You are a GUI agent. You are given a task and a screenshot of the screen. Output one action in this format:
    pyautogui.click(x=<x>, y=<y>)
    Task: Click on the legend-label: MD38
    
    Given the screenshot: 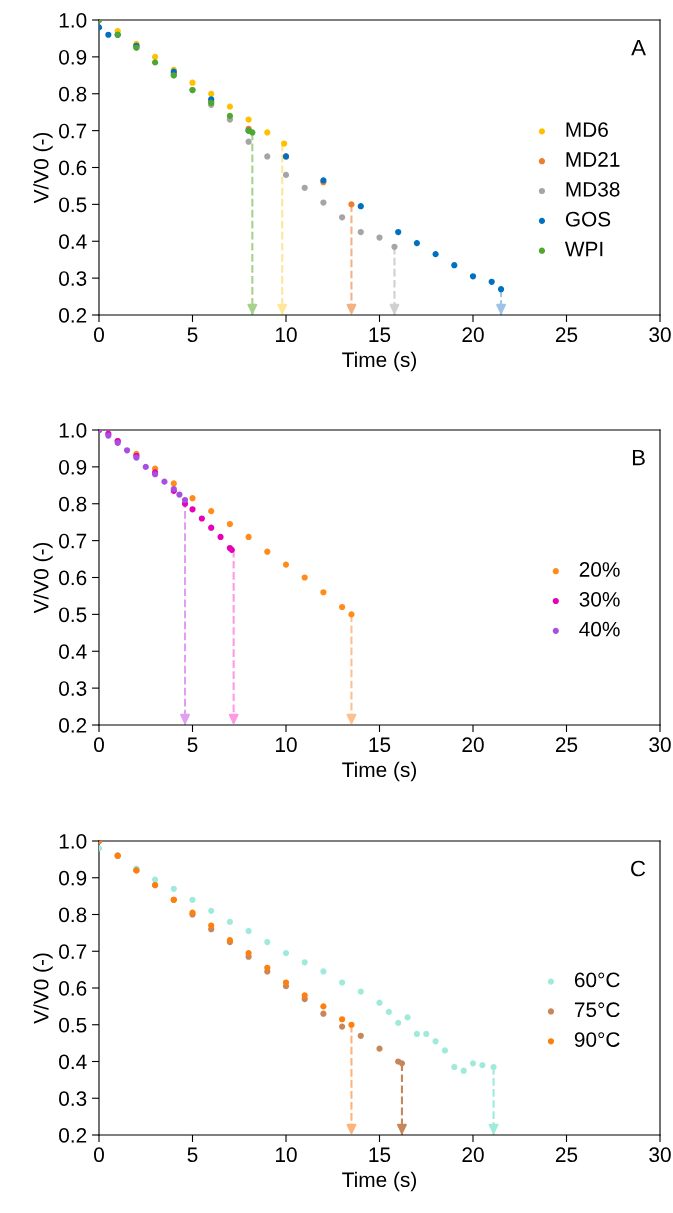 What is the action you would take?
    pyautogui.click(x=593, y=189)
    